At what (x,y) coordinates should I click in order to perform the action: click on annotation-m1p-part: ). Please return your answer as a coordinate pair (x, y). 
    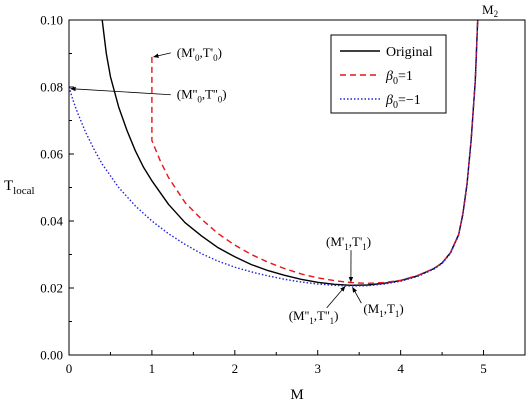
    Looking at the image, I should click on (369, 241).